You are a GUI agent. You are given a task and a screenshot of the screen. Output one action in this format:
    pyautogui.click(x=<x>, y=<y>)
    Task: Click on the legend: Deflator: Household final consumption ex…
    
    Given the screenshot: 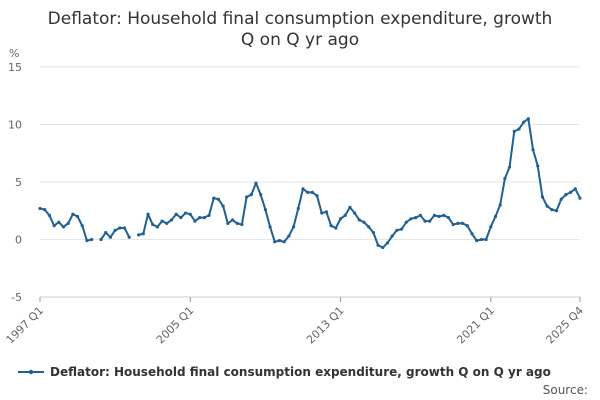 What is the action you would take?
    pyautogui.click(x=284, y=372)
    